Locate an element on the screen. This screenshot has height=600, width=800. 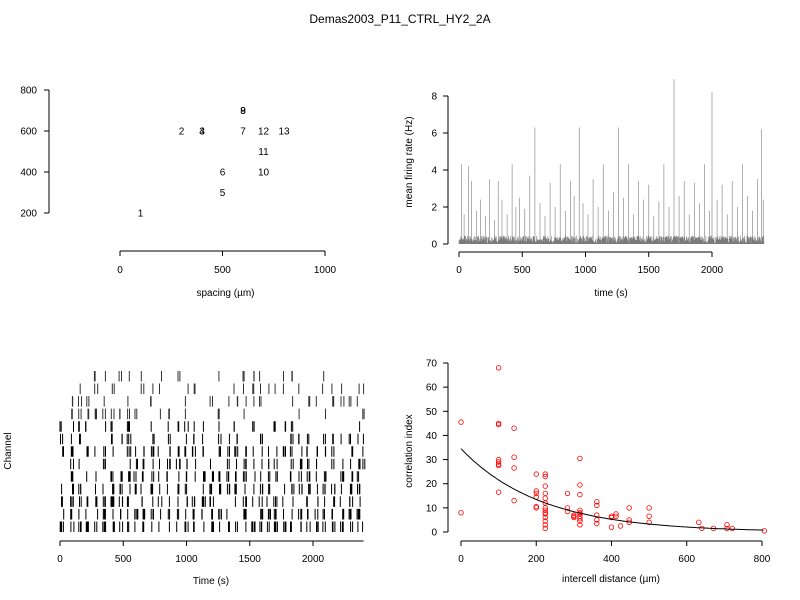
corr-y-tick-label: 70 is located at coordinates (432, 364).